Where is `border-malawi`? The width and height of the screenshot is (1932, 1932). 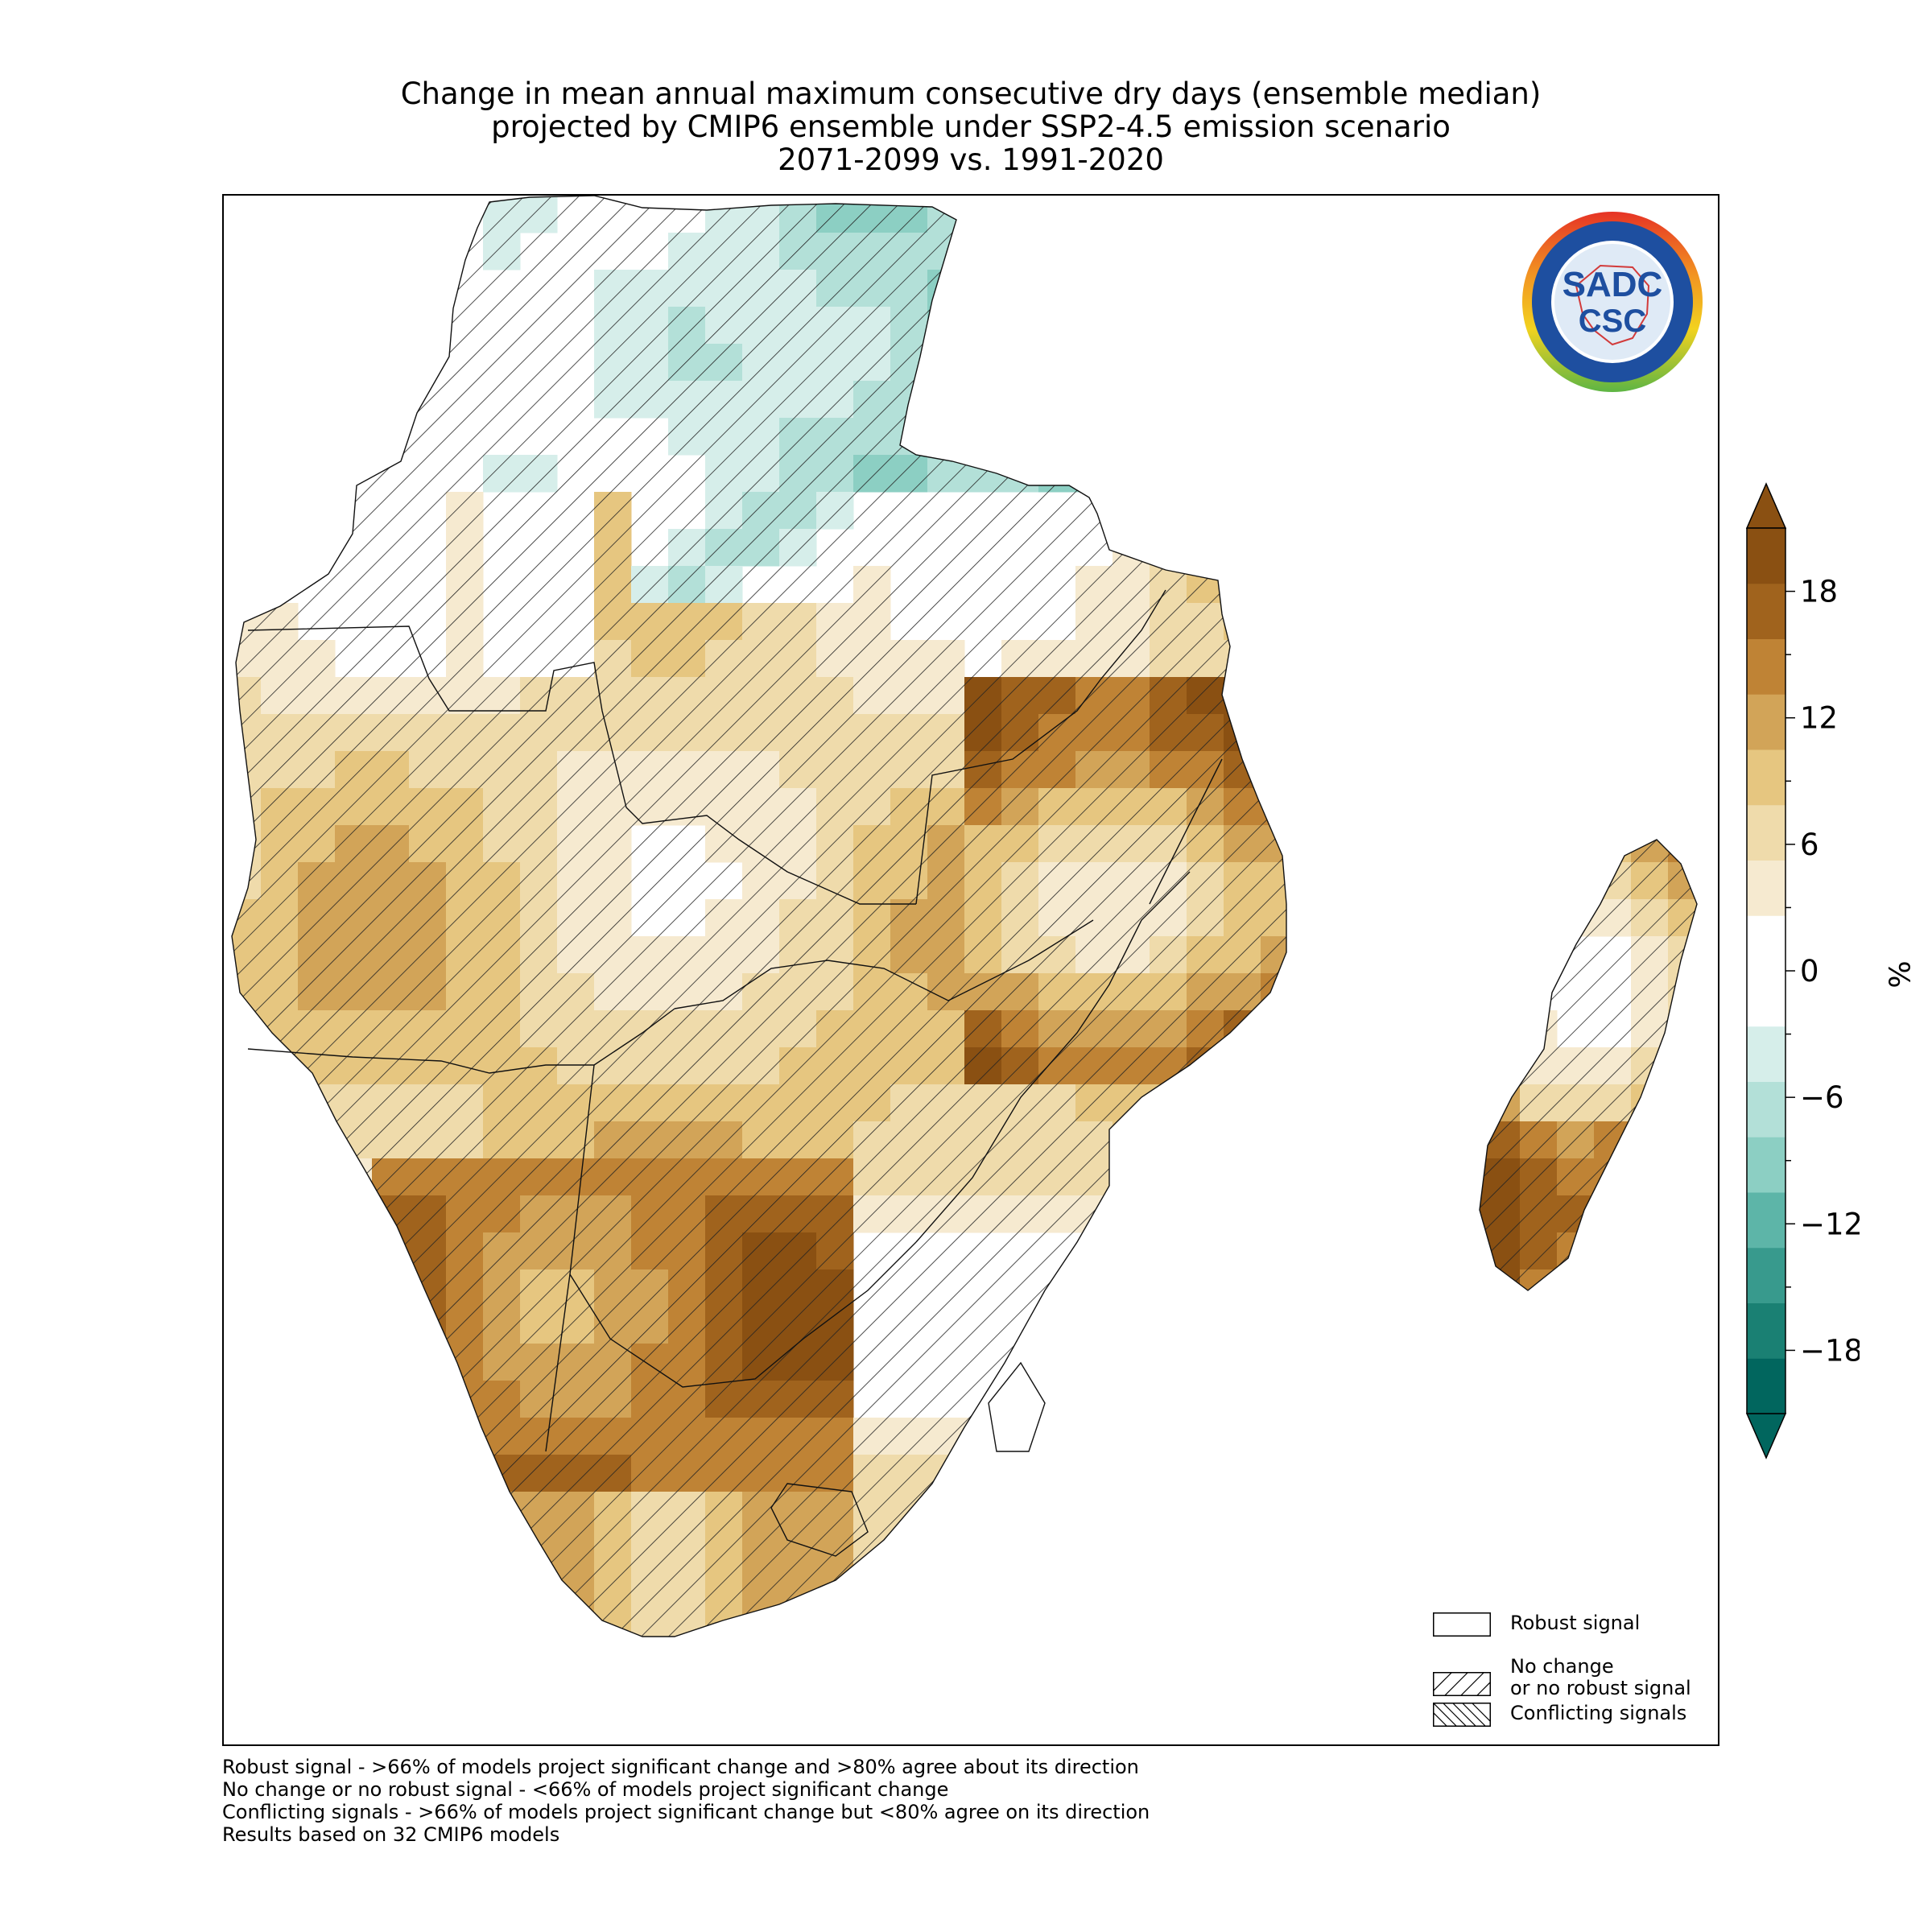
border-malawi is located at coordinates (1186, 831).